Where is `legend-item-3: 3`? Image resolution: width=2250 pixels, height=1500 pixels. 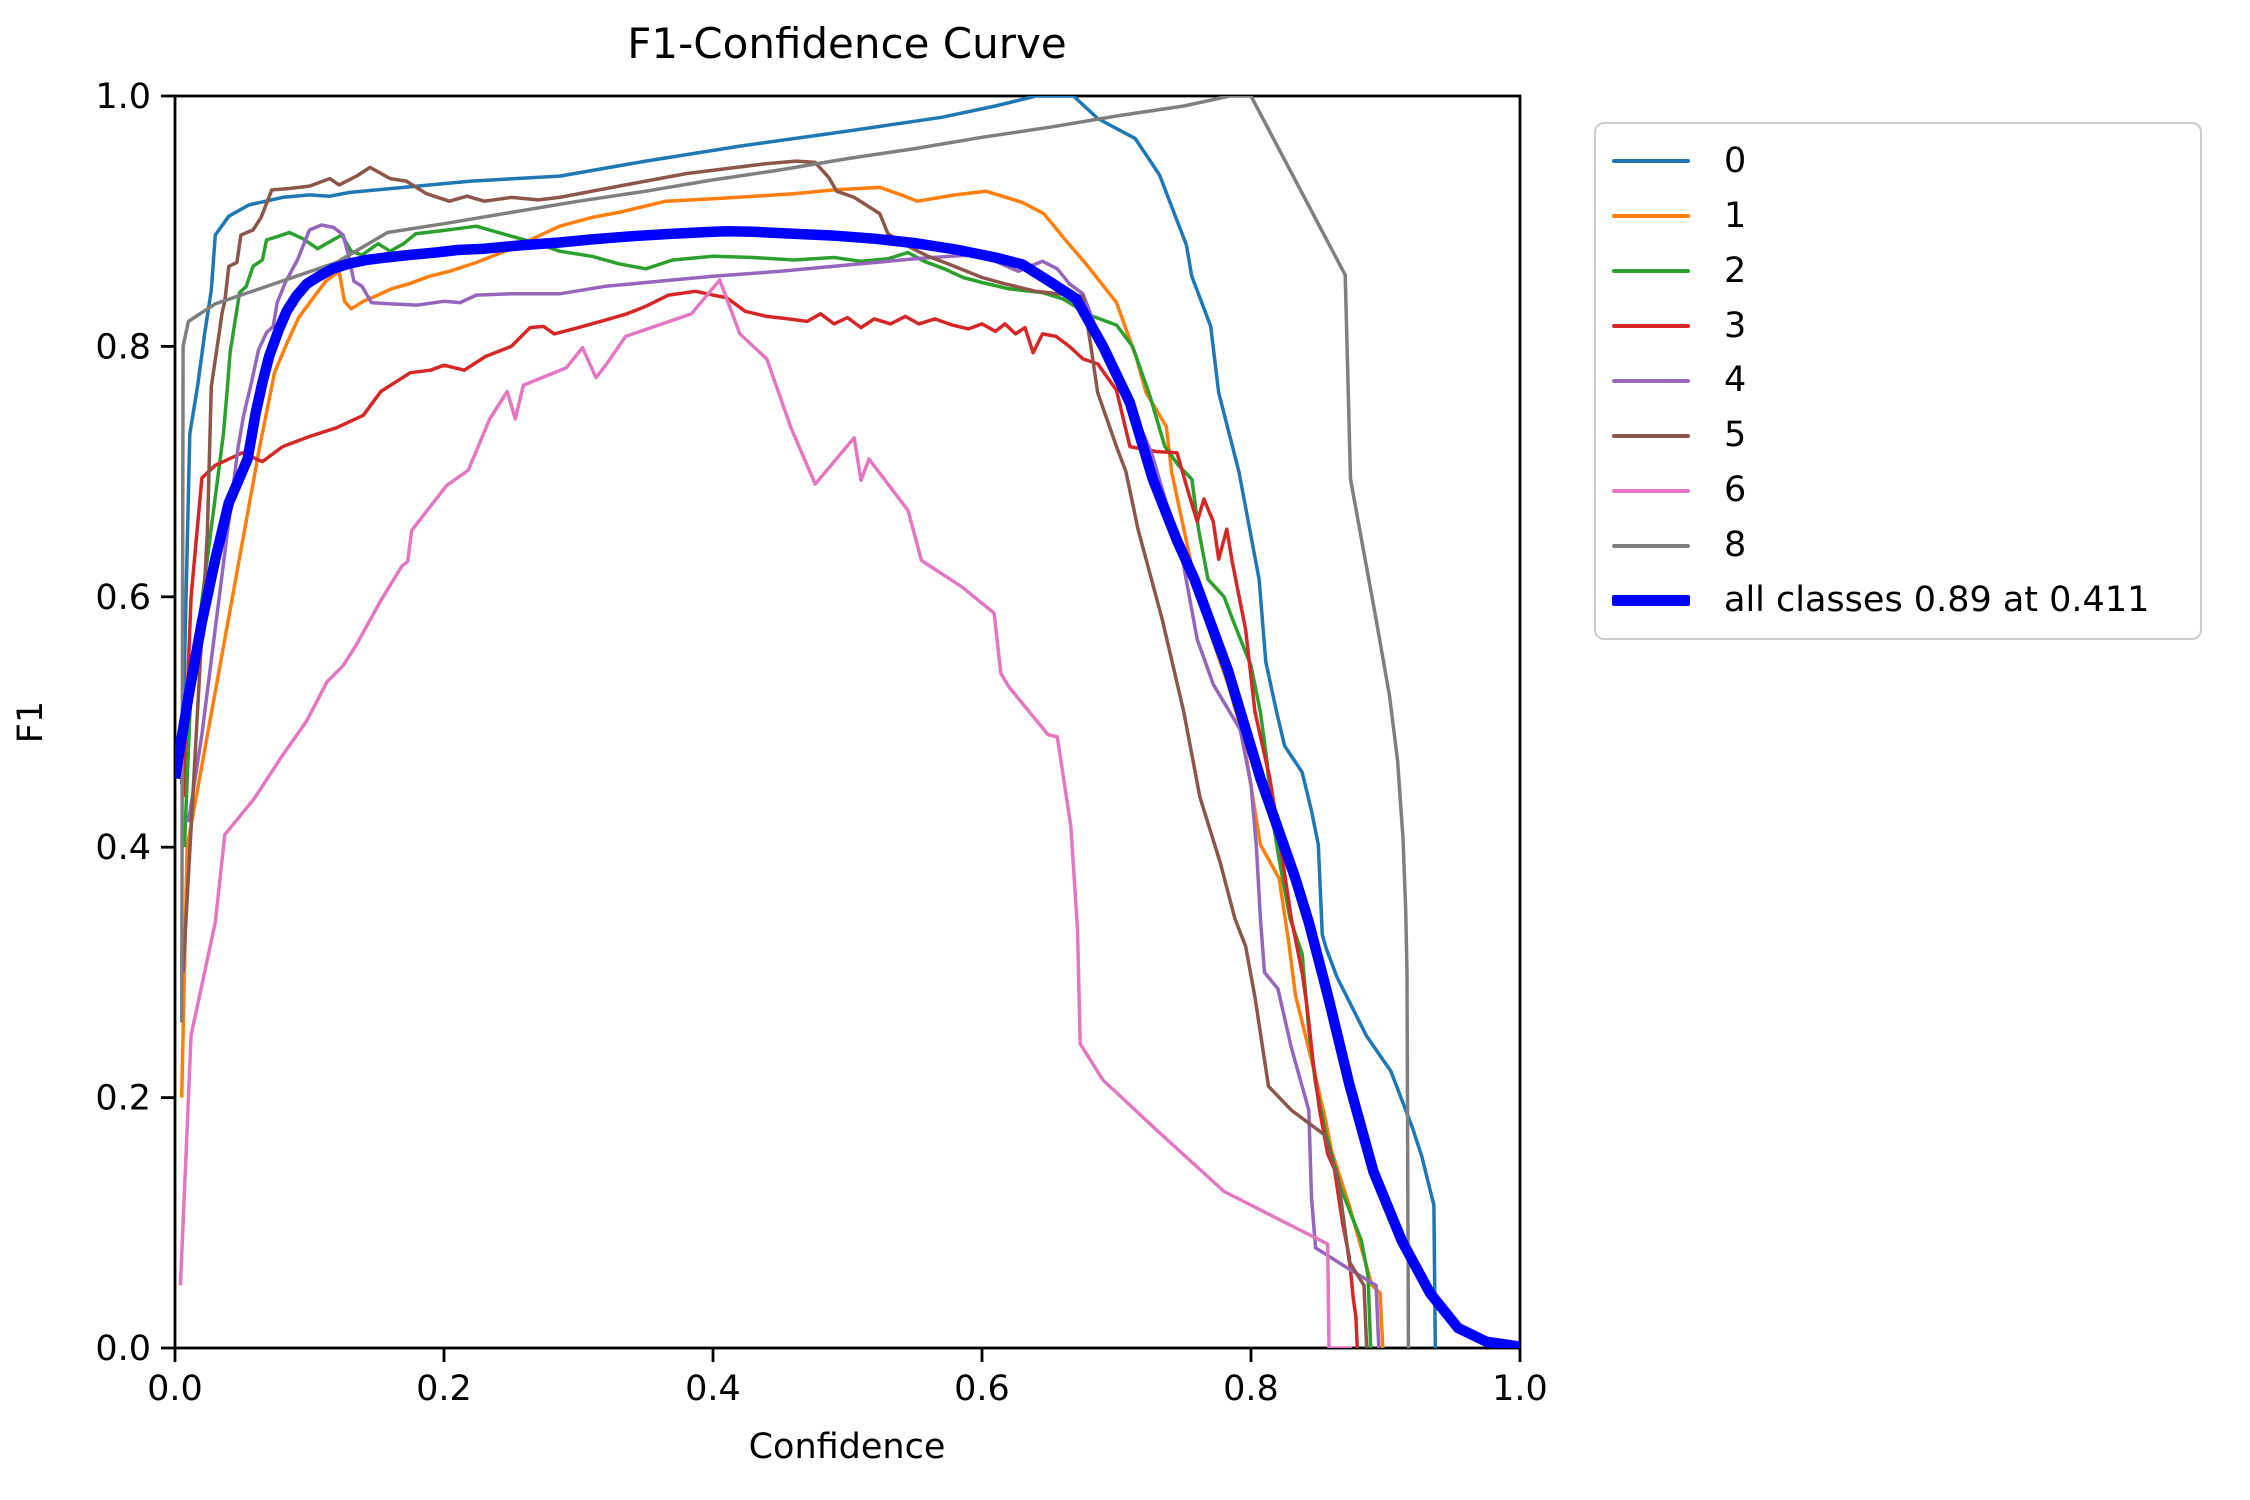 legend-item-3: 3 is located at coordinates (1906, 325).